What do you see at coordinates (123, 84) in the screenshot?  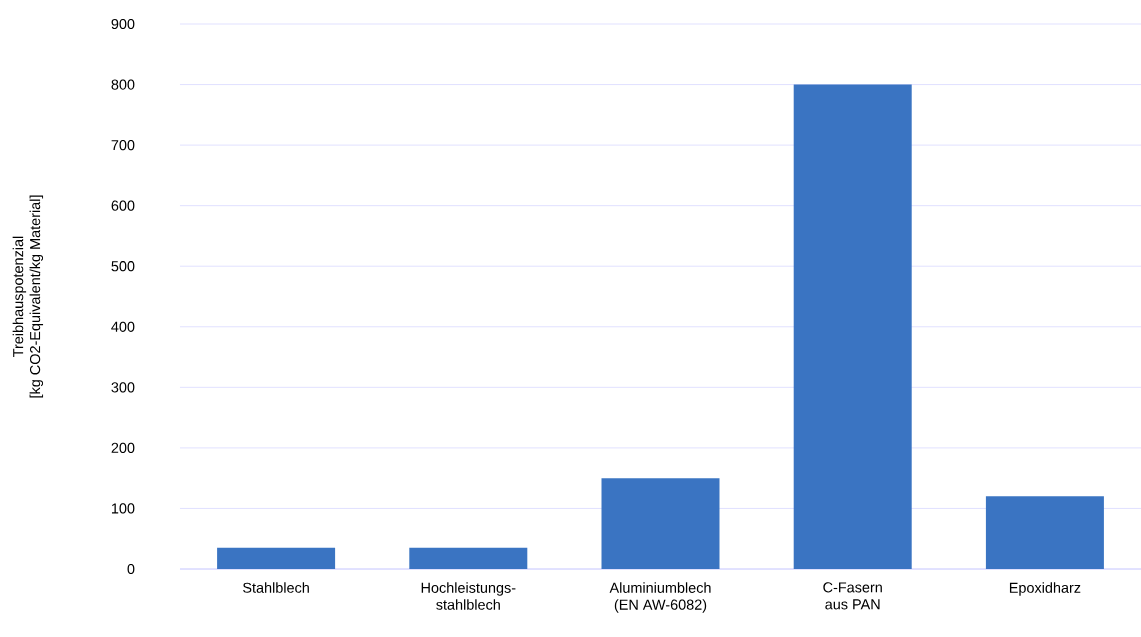 I see `y-tick-label: 800` at bounding box center [123, 84].